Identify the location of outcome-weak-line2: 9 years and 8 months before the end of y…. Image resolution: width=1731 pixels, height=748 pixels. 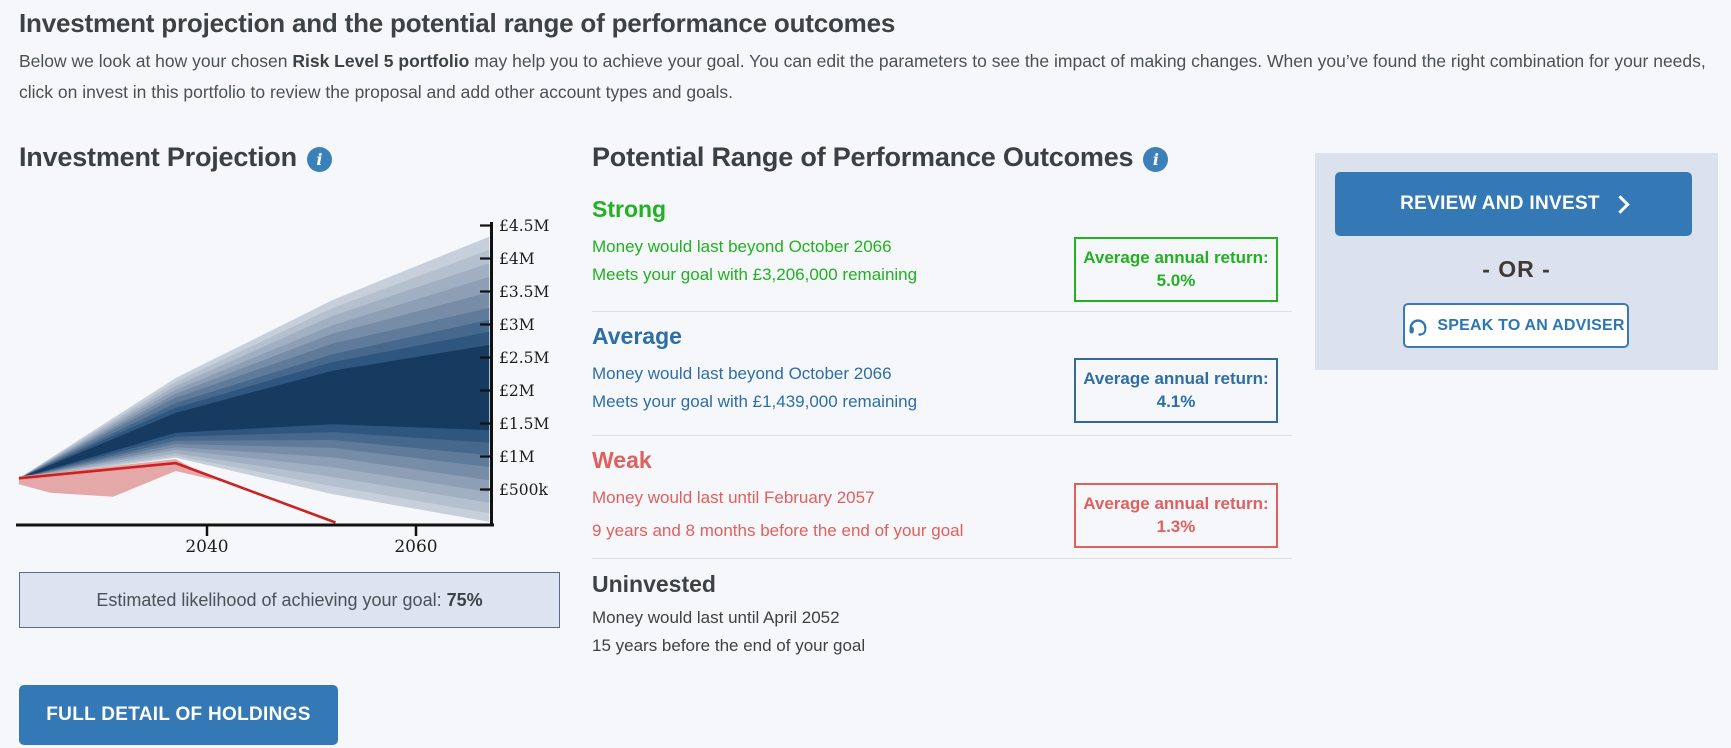
(778, 530).